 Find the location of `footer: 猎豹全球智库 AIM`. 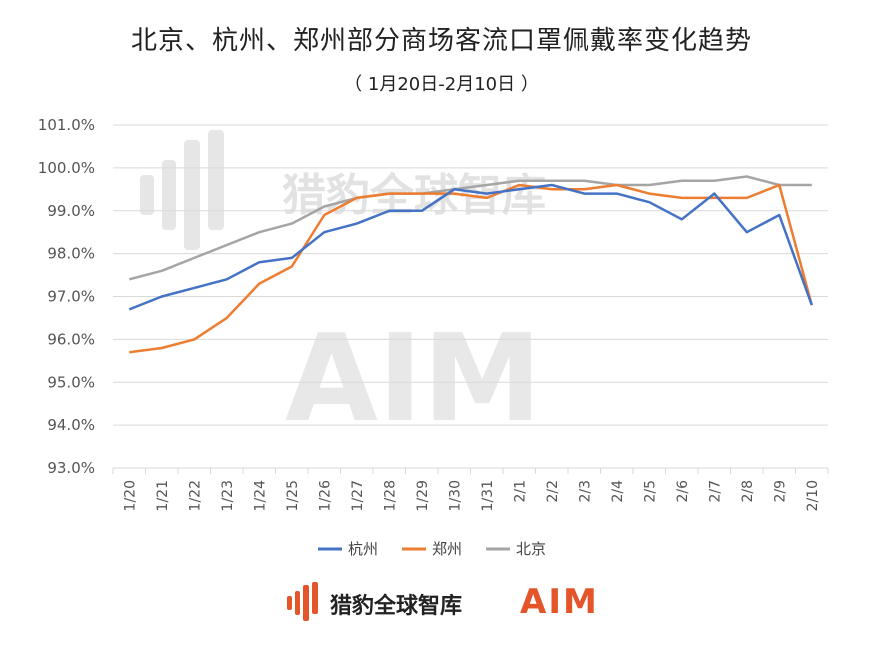

footer: 猎豹全球智库 AIM is located at coordinates (441, 605).